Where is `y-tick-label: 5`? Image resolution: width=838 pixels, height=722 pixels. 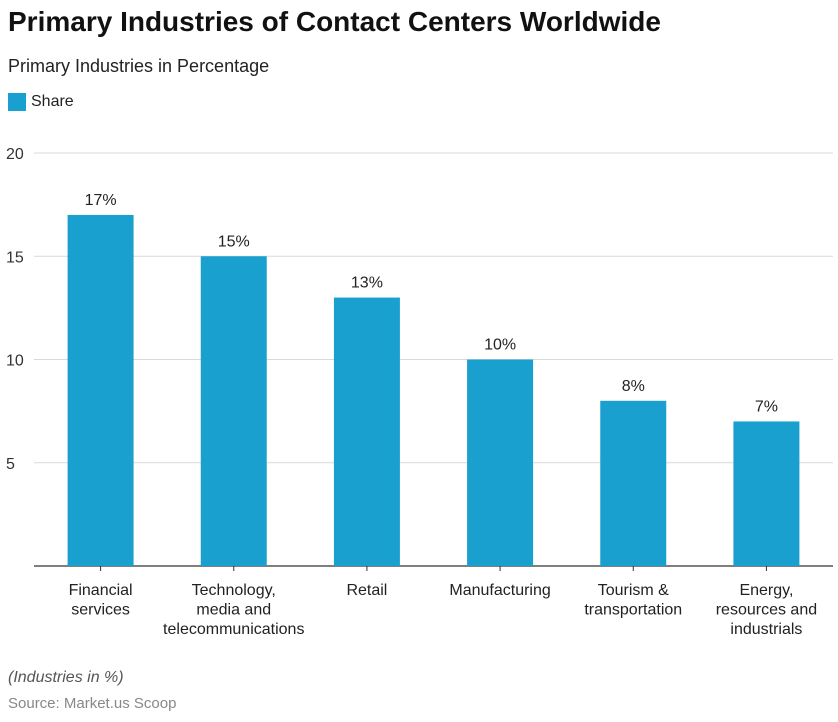
y-tick-label: 5 is located at coordinates (10, 464).